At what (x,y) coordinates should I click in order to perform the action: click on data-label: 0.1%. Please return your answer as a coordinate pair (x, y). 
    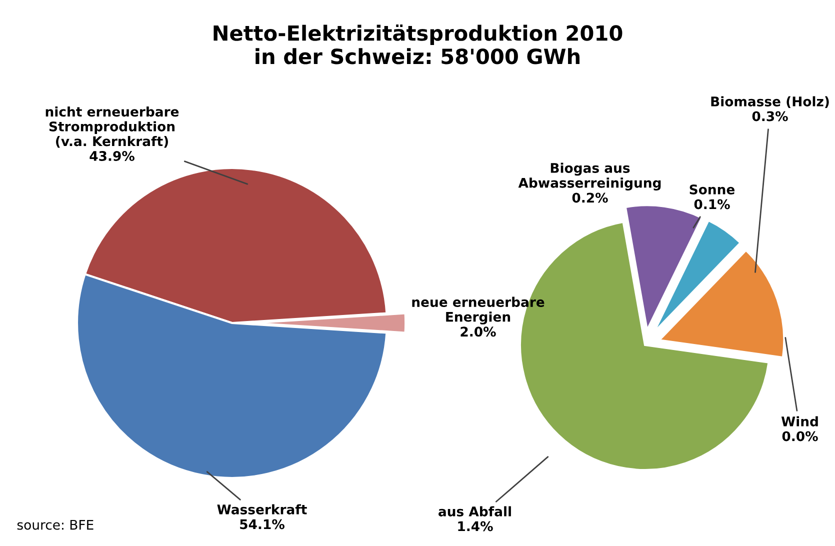
    Looking at the image, I should click on (712, 204).